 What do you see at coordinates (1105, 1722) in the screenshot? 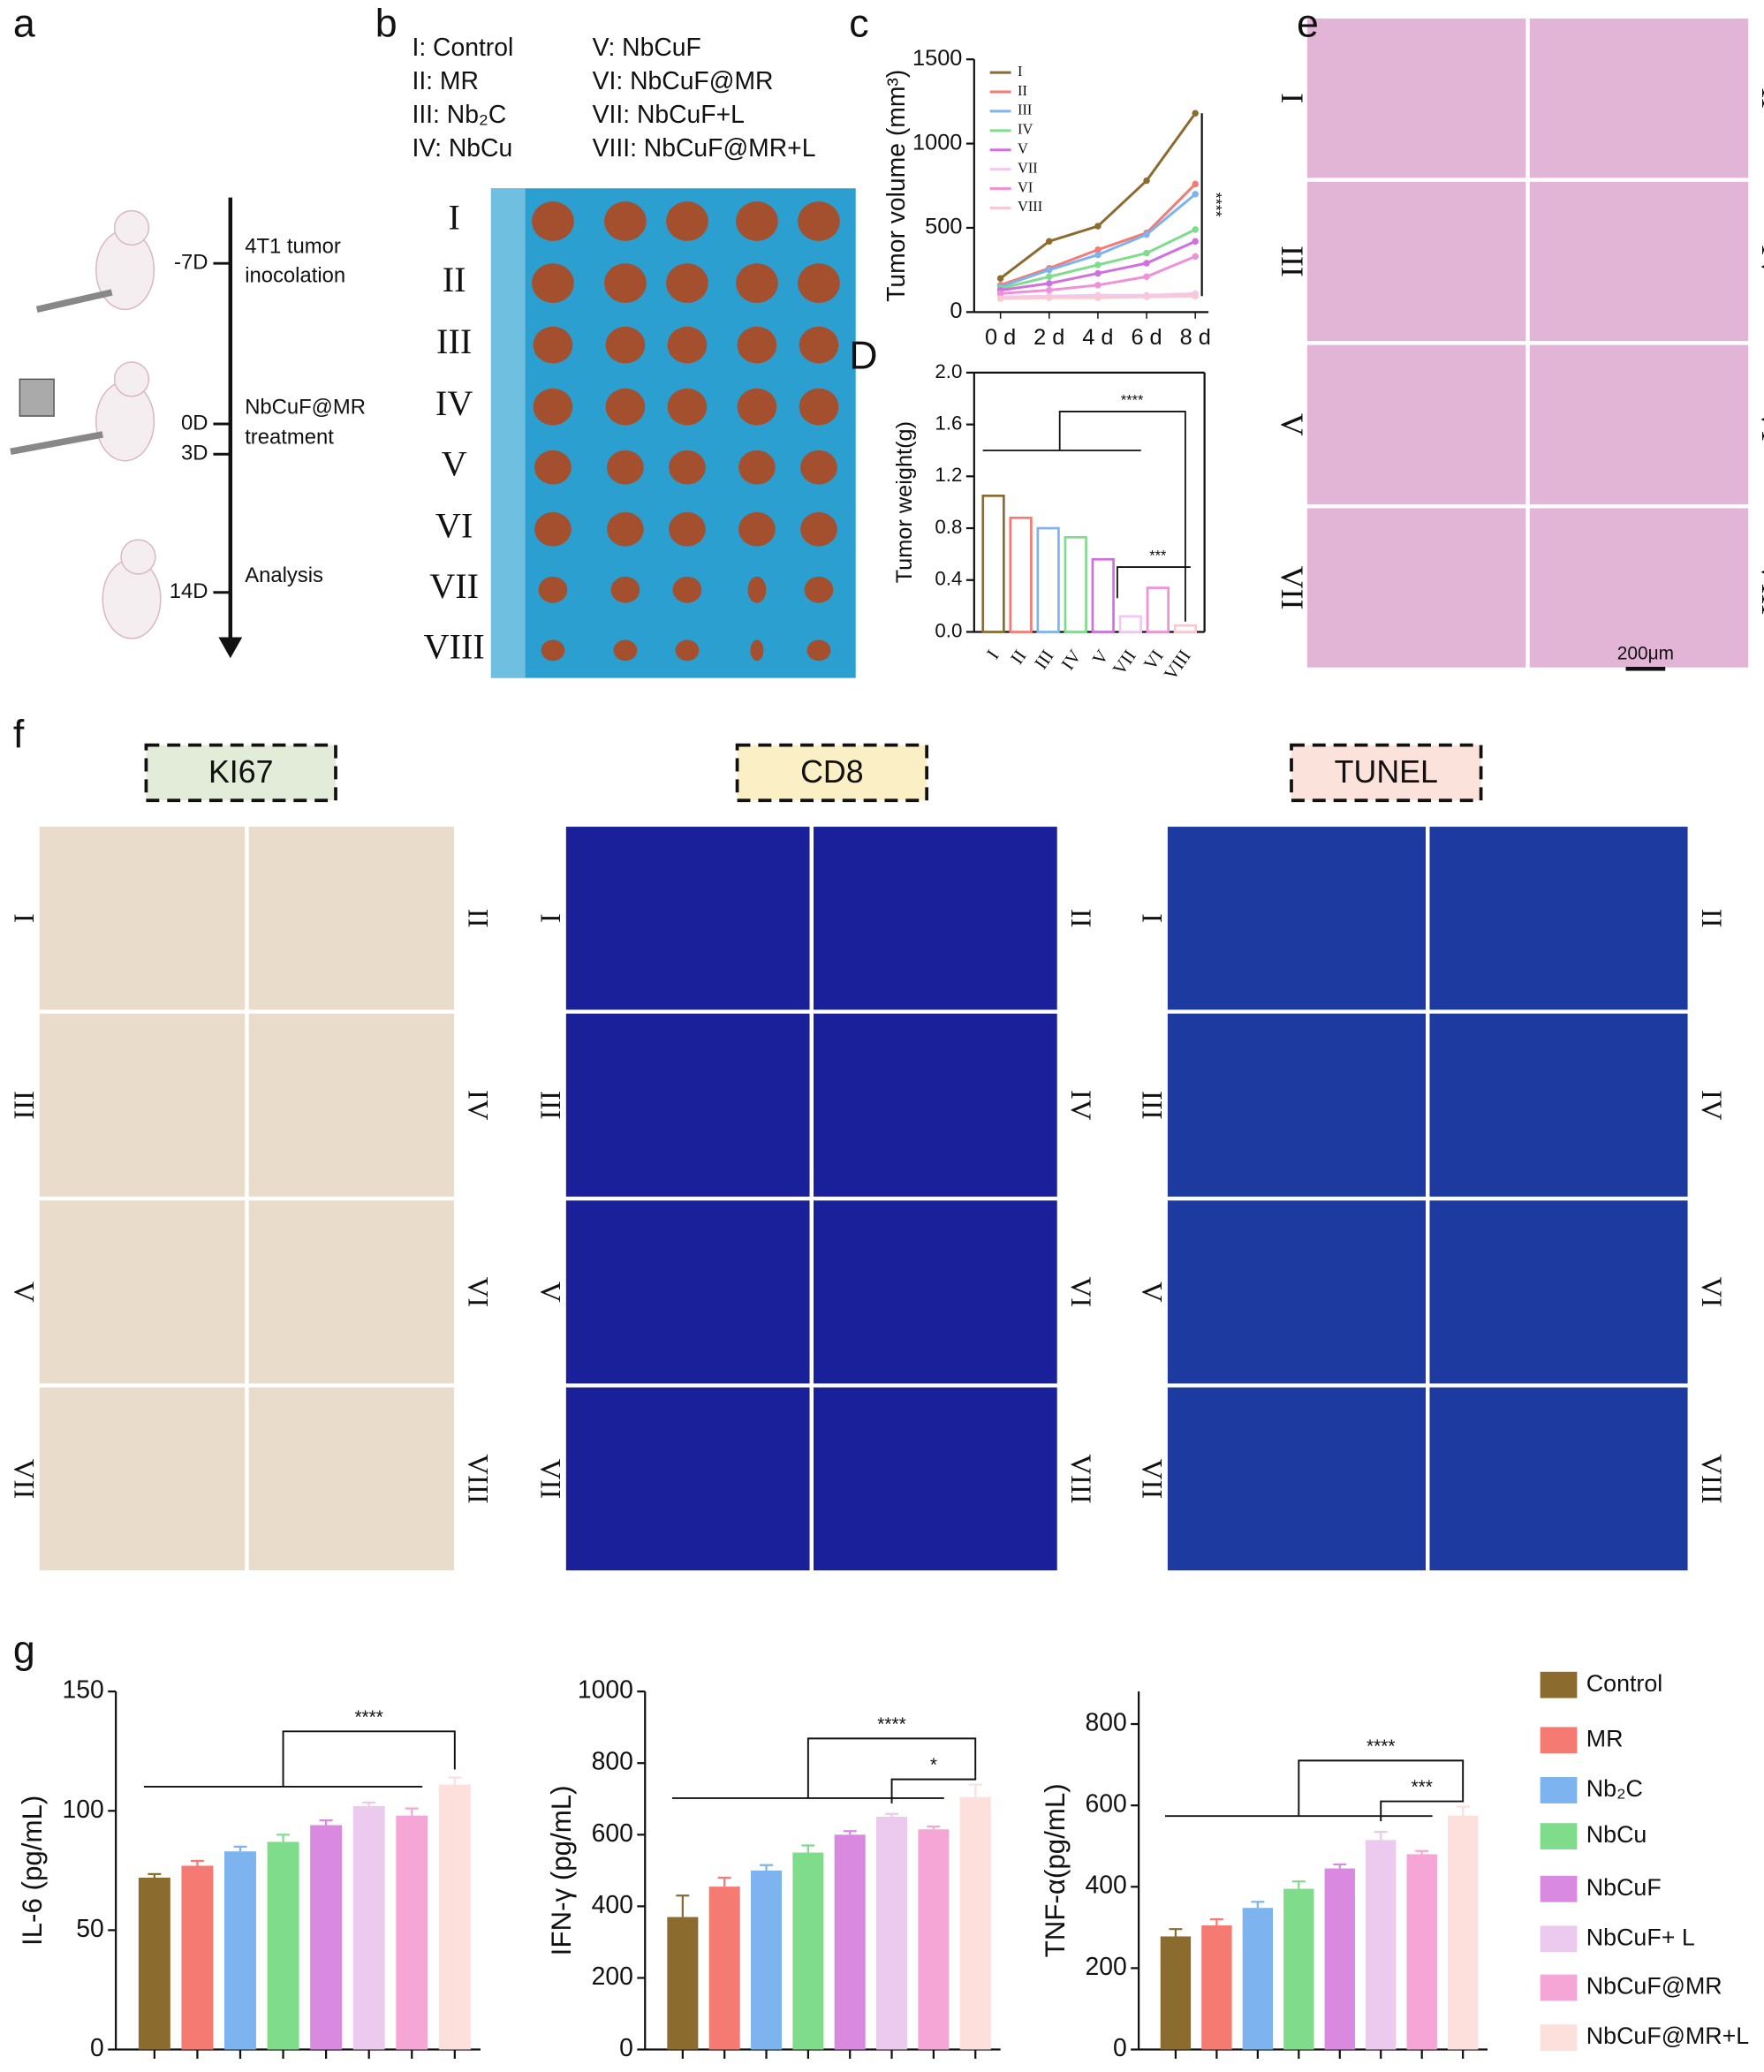
I see `label: 800` at bounding box center [1105, 1722].